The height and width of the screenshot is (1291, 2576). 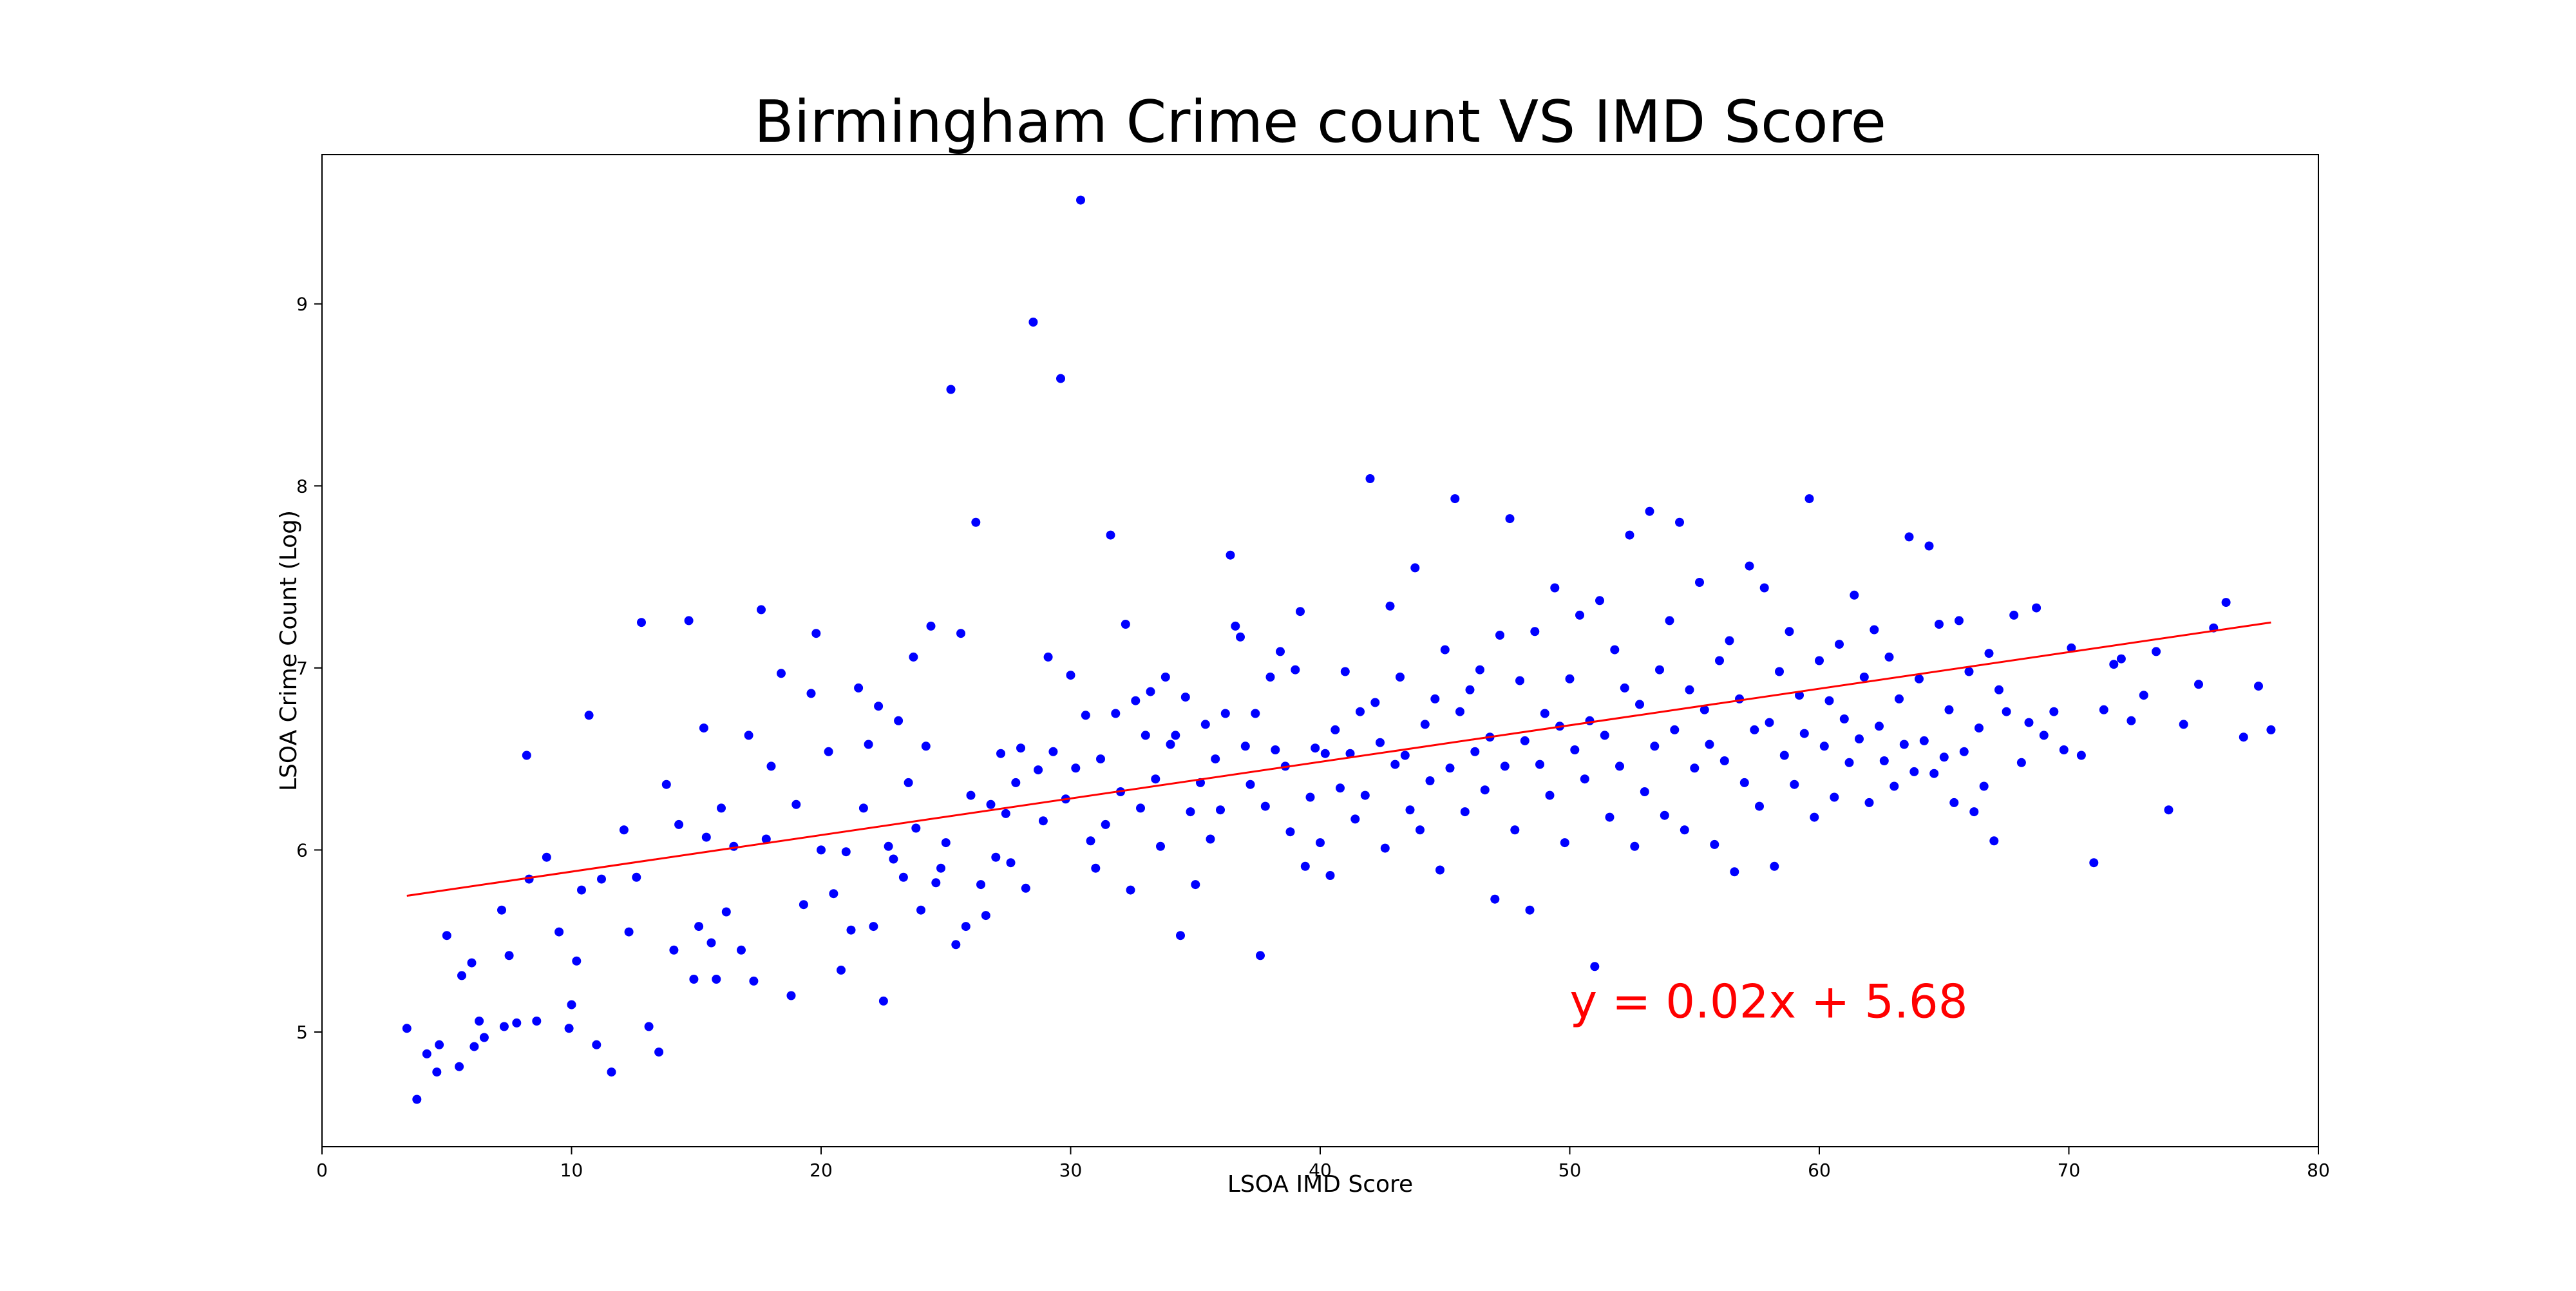 I want to click on x-tick-label: 0, so click(x=322, y=1170).